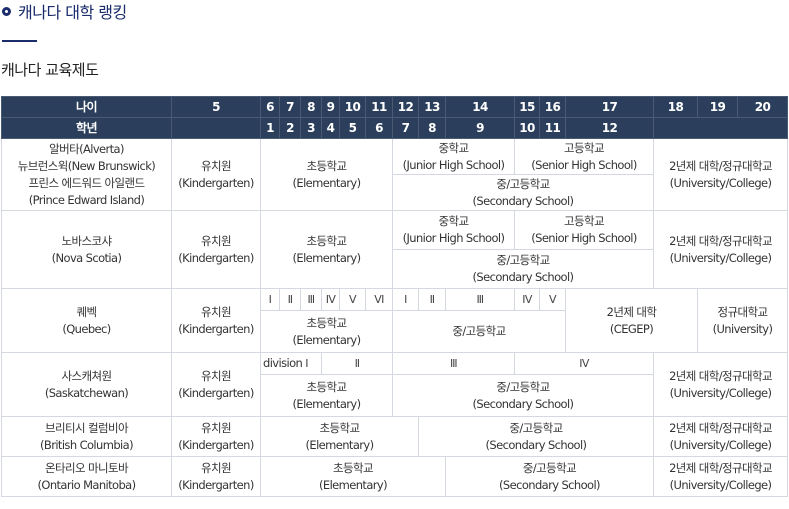 The width and height of the screenshot is (789, 509). What do you see at coordinates (480, 299) in the screenshot?
I see `quebec-secondary-stage: Ⅲ` at bounding box center [480, 299].